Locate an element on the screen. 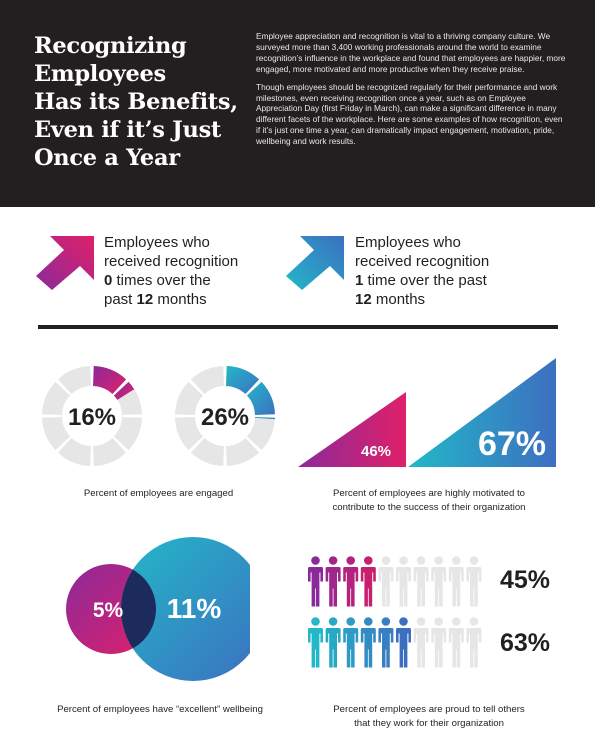  title-line: Once a Year is located at coordinates (107, 158).